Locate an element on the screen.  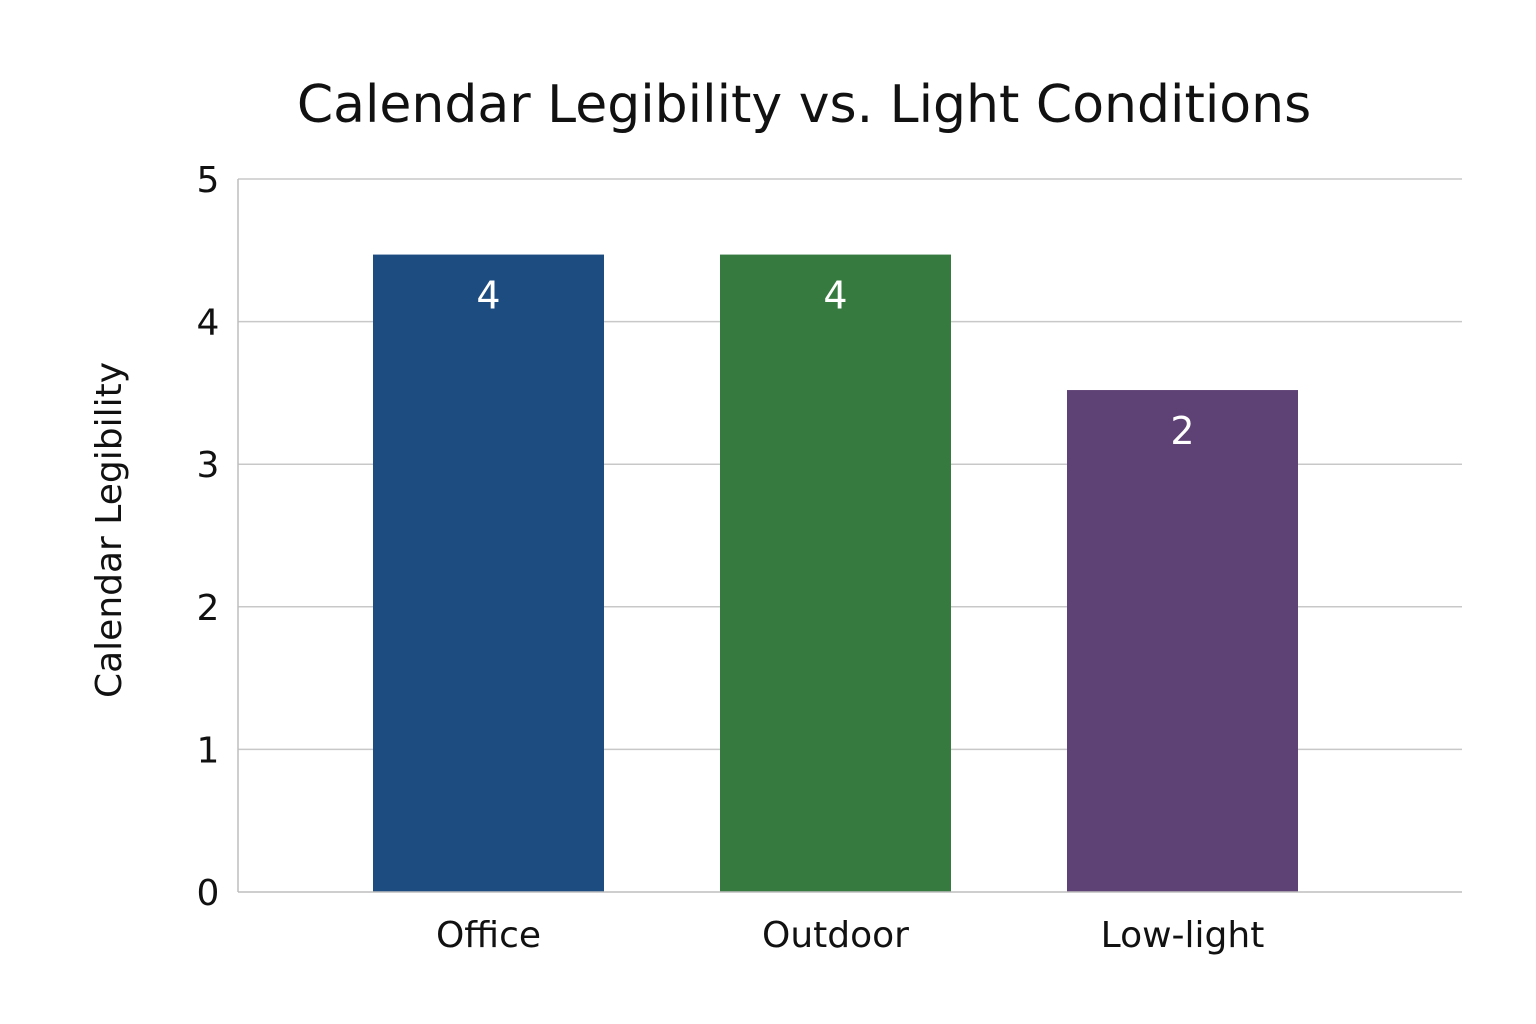
y-axis-ticks: 0 1 2 3 4 5 is located at coordinates (208, 537).